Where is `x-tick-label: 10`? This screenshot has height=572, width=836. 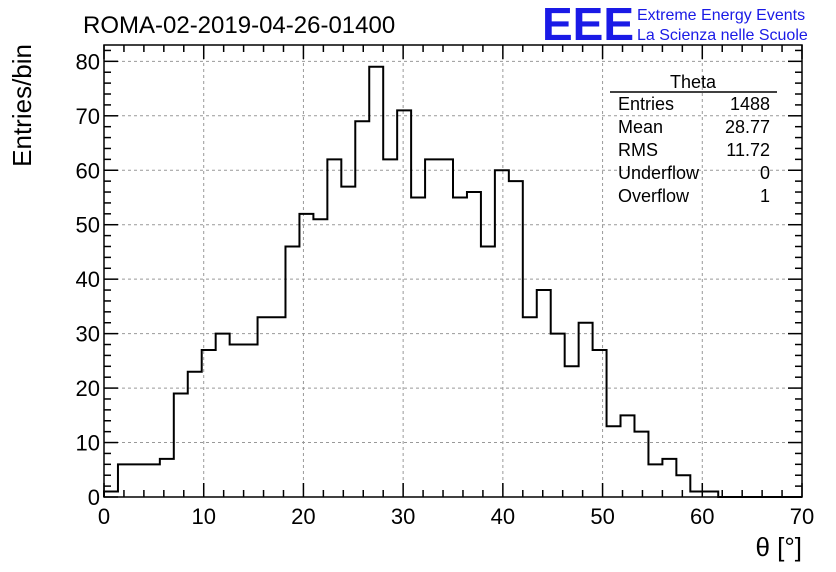 x-tick-label: 10 is located at coordinates (203, 516).